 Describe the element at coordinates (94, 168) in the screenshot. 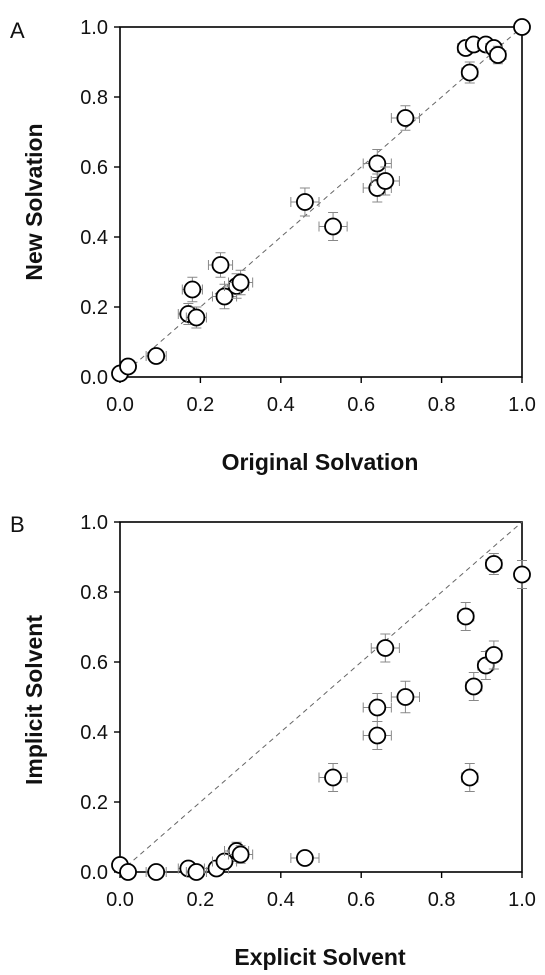

I see `panel-a-y-tick-label: 0.6` at that location.